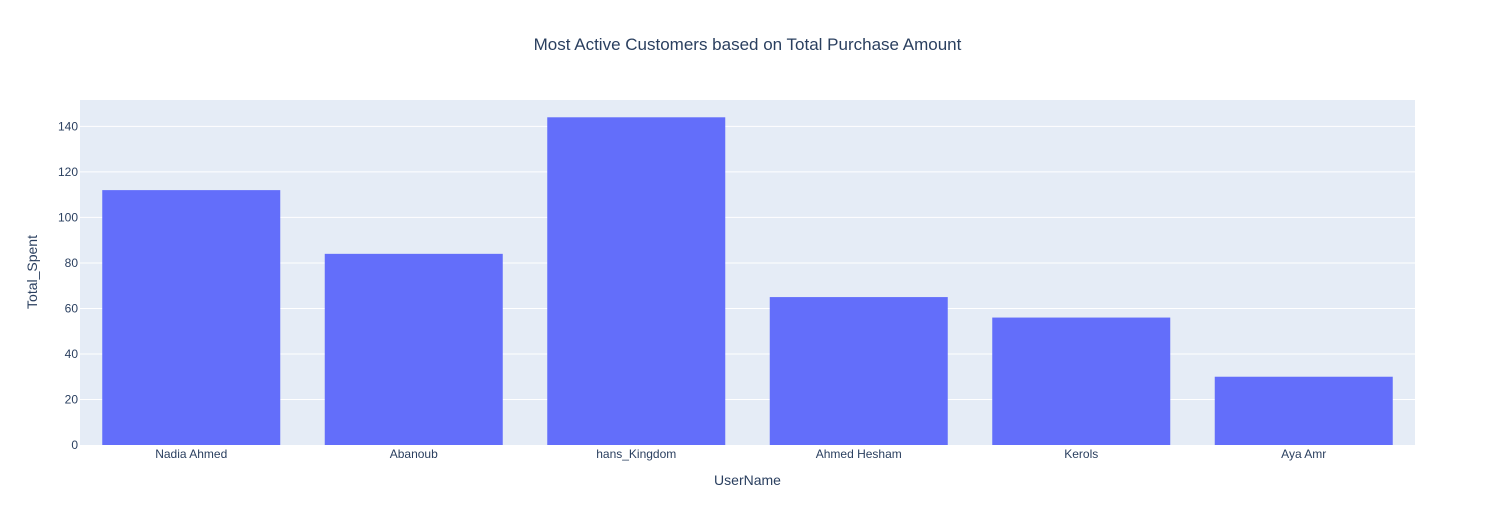 The image size is (1495, 530). What do you see at coordinates (636, 454) in the screenshot?
I see `x-tick-label: hans_Kingdom` at bounding box center [636, 454].